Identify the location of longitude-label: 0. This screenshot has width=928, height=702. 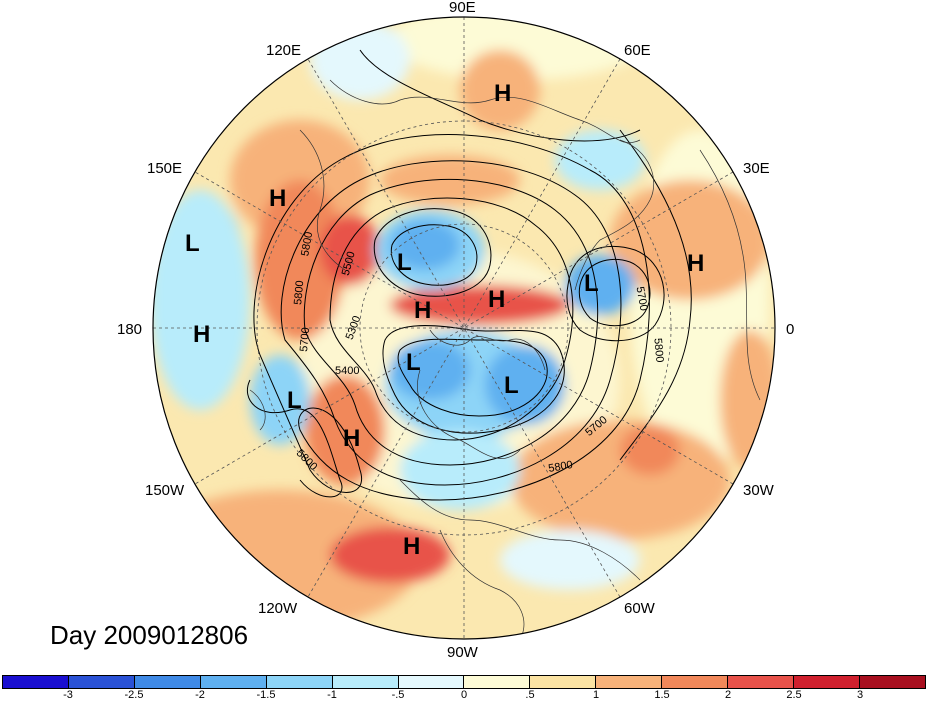
(790, 329).